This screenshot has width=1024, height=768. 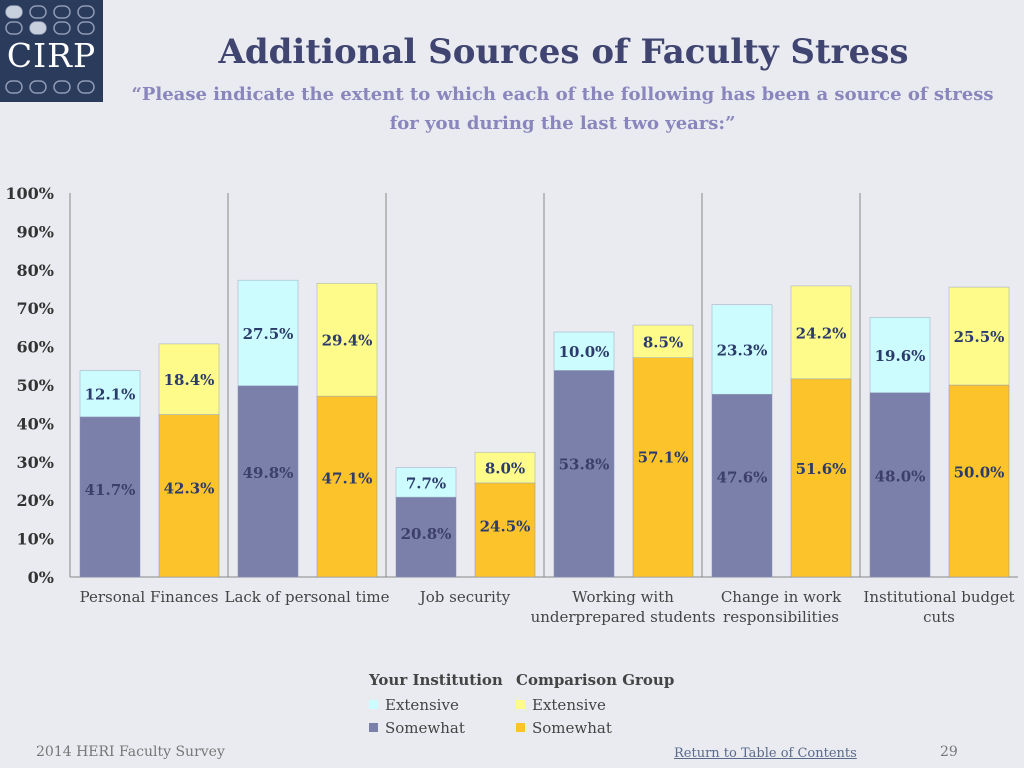 What do you see at coordinates (35, 231) in the screenshot?
I see `y-tick-label: 90%` at bounding box center [35, 231].